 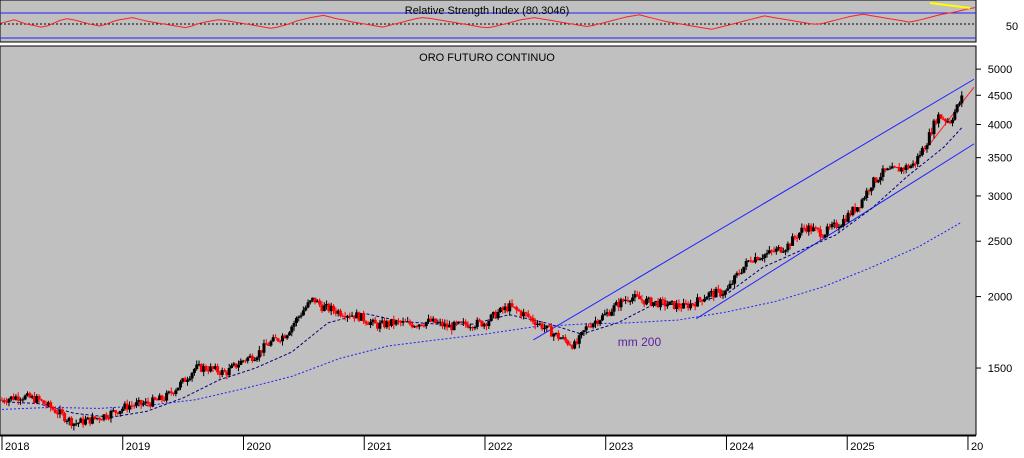 I want to click on rsi-tick-label: 50, so click(x=1012, y=27).